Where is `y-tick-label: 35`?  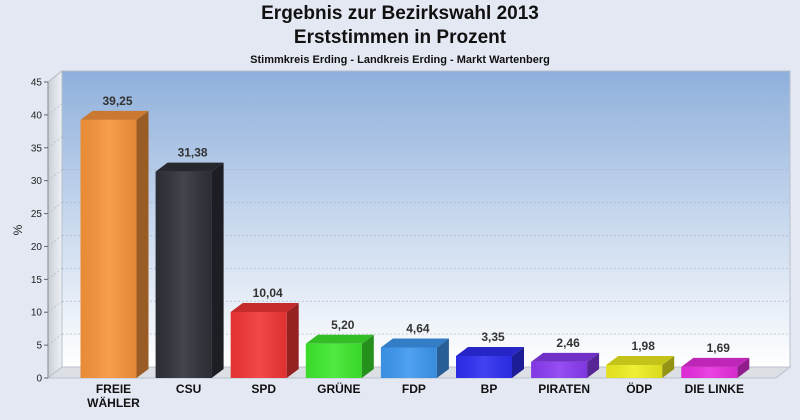 y-tick-label: 35 is located at coordinates (37, 148).